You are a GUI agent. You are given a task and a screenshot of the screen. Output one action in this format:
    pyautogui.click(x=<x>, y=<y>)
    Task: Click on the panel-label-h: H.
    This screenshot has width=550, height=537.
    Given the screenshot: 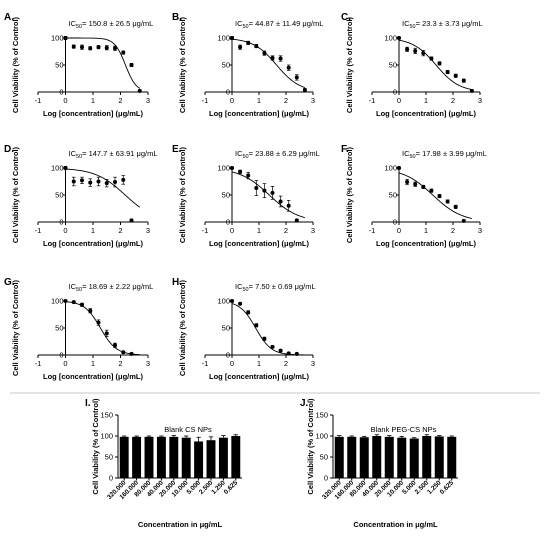 What is the action you would take?
    pyautogui.click(x=177, y=282)
    